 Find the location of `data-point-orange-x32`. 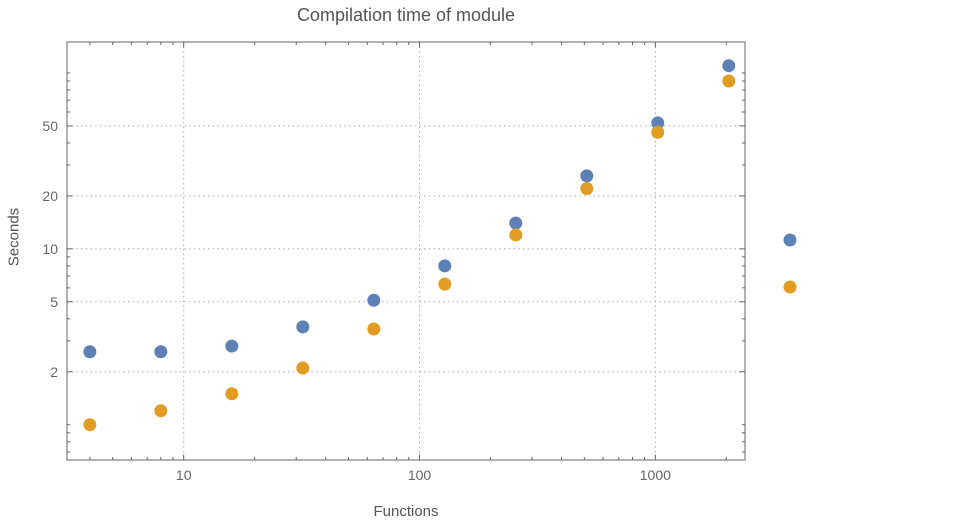

data-point-orange-x32 is located at coordinates (303, 368).